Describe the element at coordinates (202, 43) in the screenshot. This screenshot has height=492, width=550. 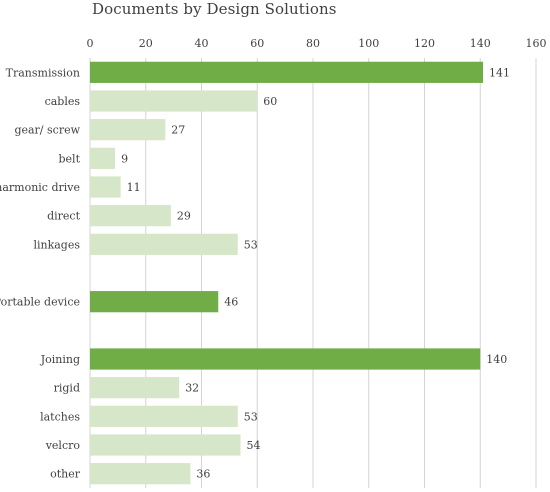
I see `x-tick-label: 40` at that location.